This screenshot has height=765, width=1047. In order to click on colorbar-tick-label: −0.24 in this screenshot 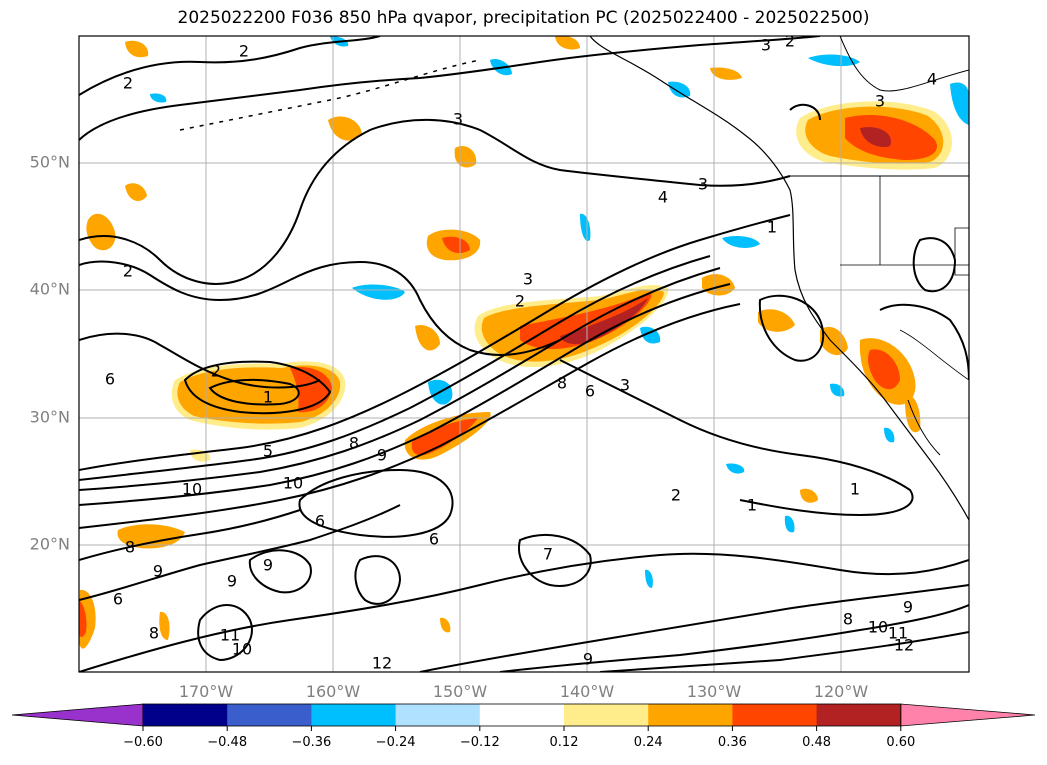, I will do `click(396, 742)`.